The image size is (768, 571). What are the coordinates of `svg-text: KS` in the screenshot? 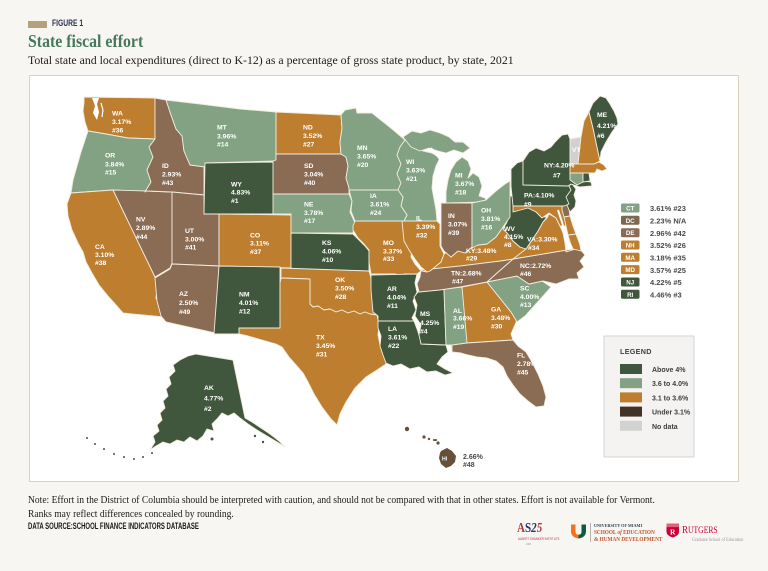 It's located at (327, 243).